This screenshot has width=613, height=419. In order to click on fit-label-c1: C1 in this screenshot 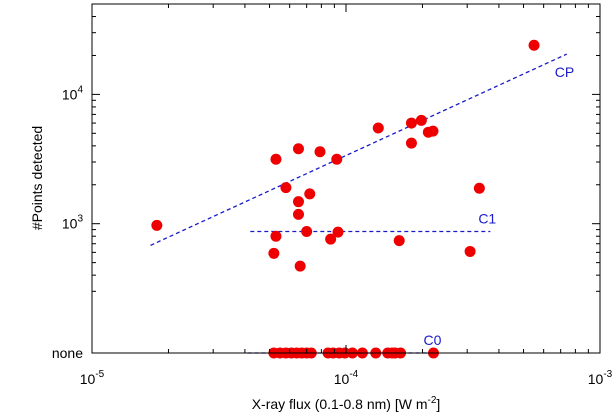, I will do `click(487, 219)`.